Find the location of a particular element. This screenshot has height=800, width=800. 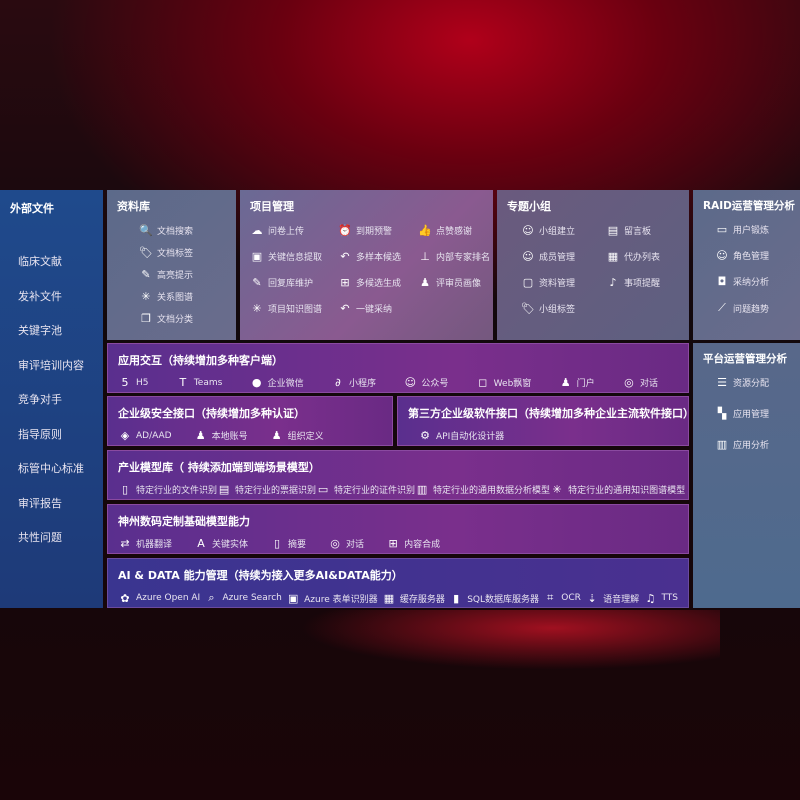

list-item: ✳ 关系图谱 is located at coordinates (182, 296).